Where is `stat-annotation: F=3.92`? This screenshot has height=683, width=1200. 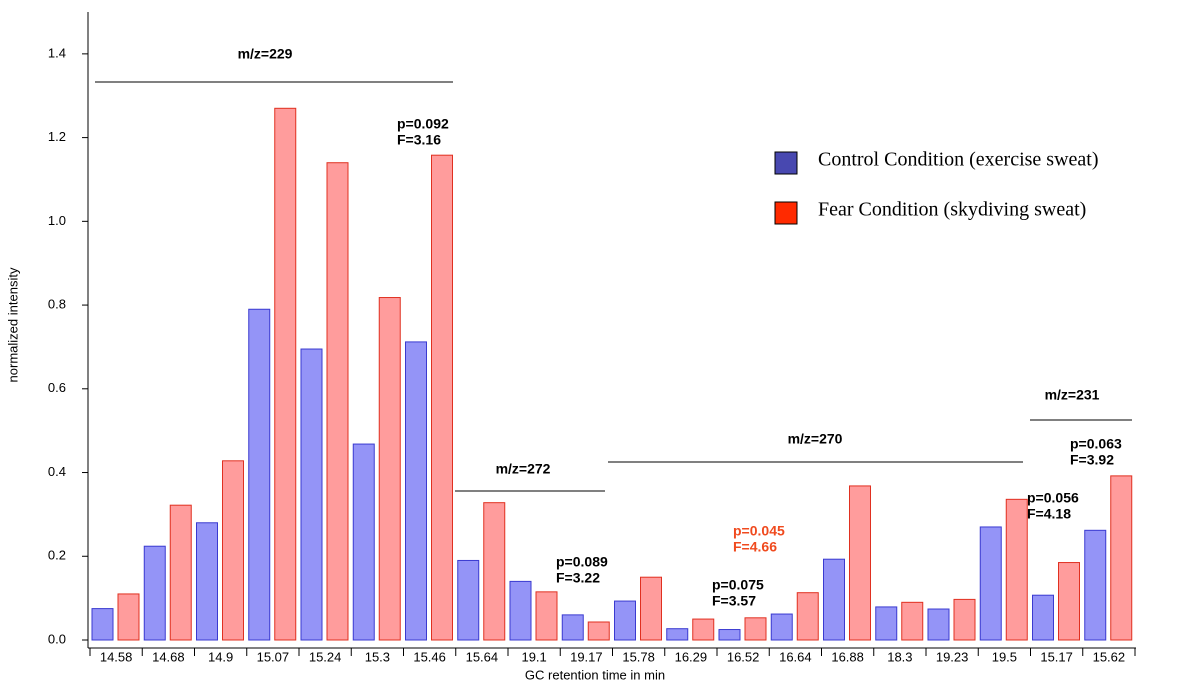 stat-annotation: F=3.92 is located at coordinates (1092, 460).